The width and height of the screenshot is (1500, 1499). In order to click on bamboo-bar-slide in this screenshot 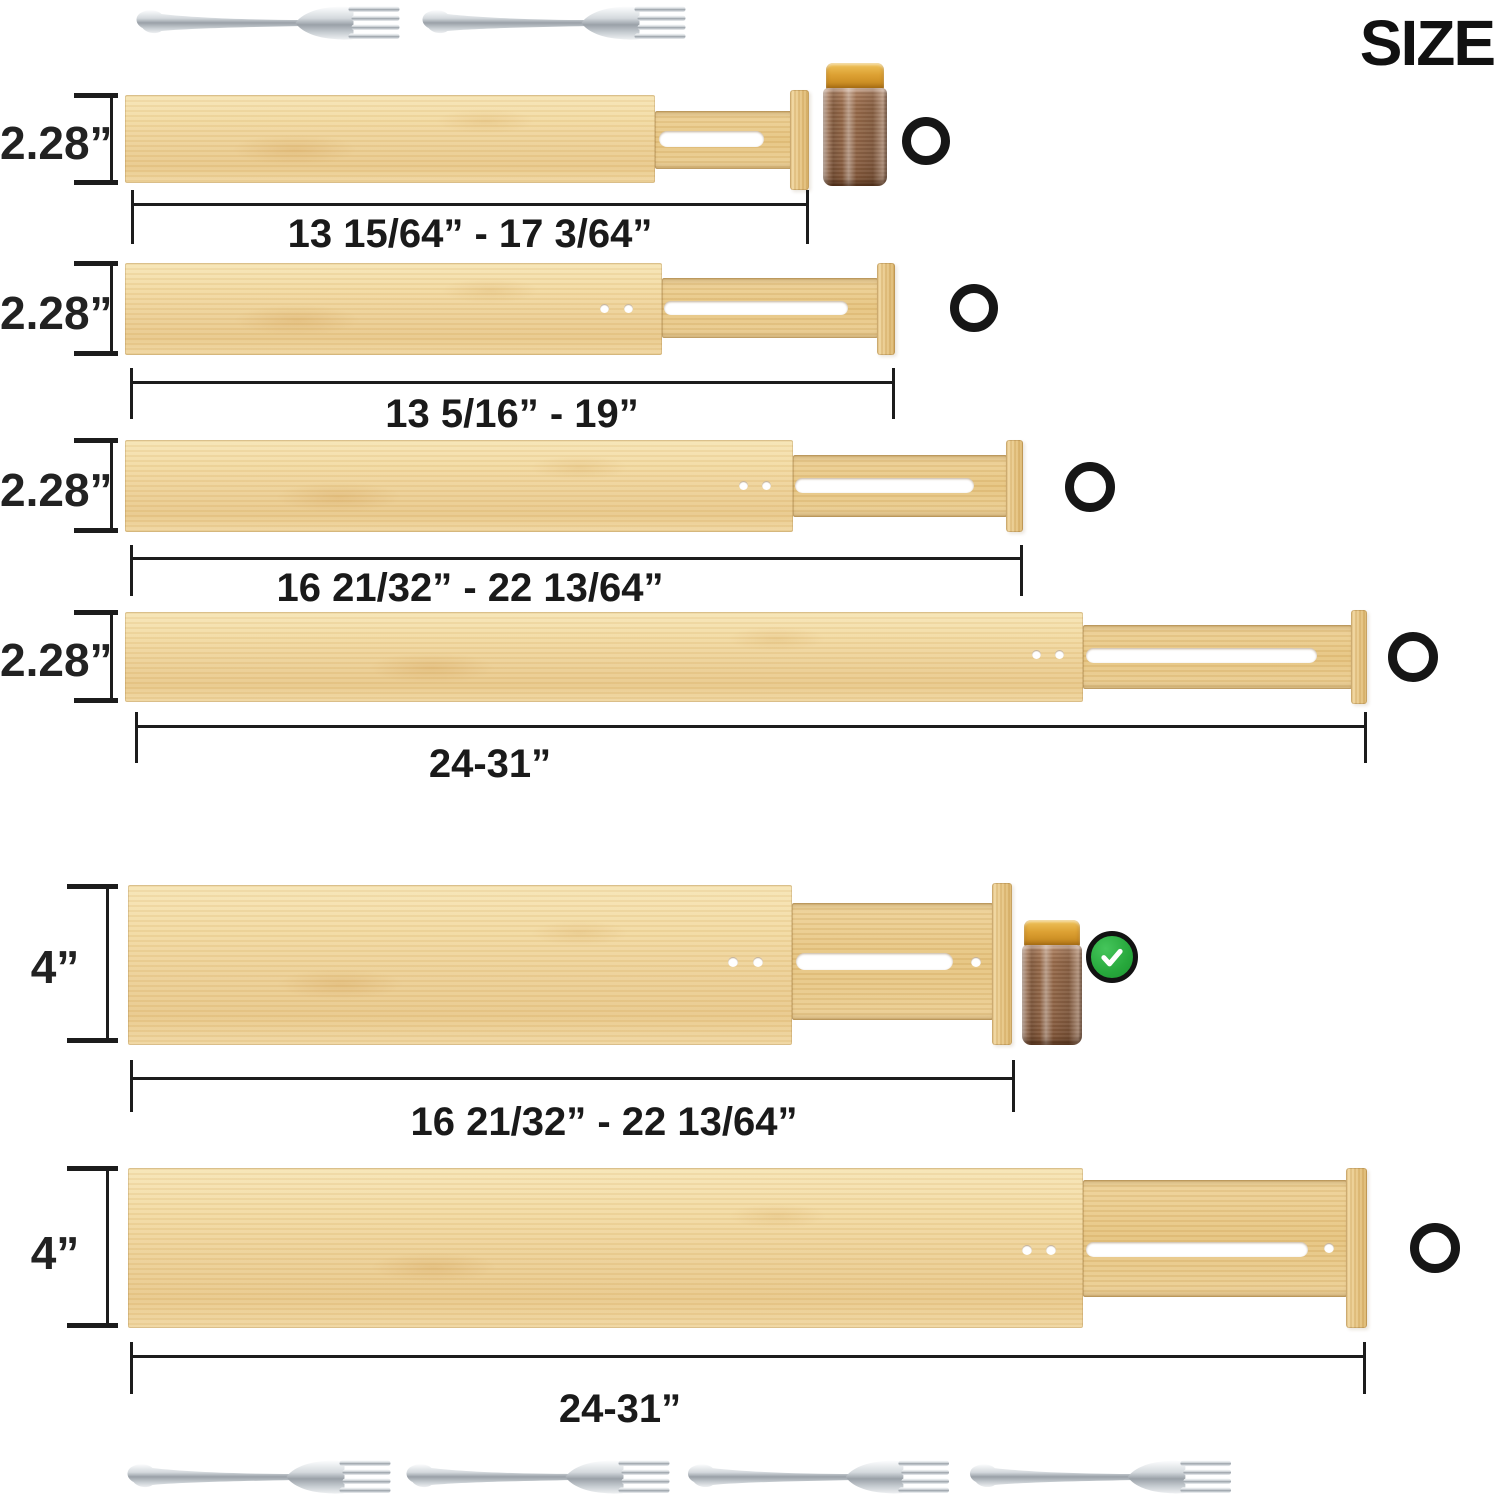, I will do `click(1215, 1238)`.